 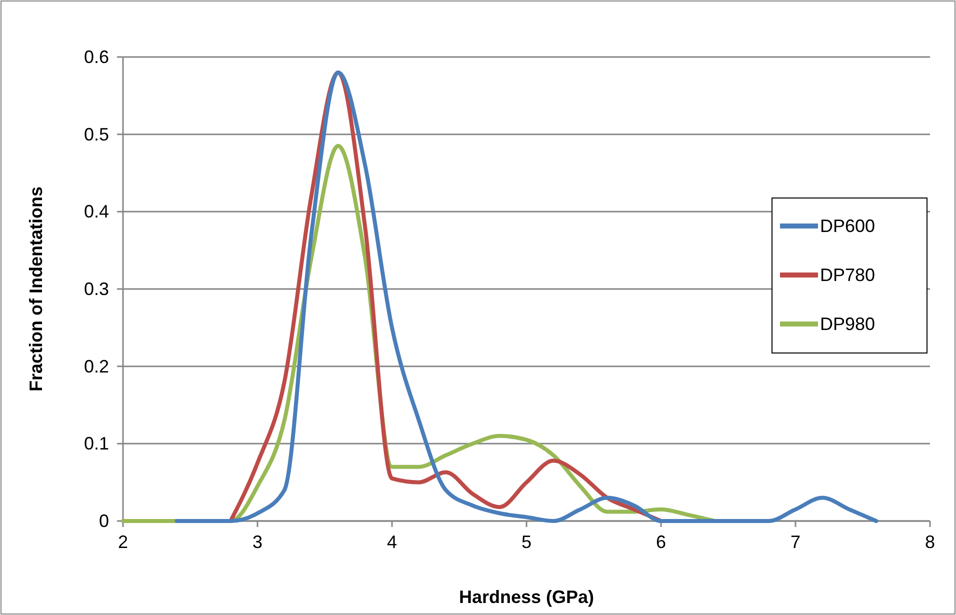 What do you see at coordinates (36, 289) in the screenshot?
I see `y-axis-title: Fraction of Indentations` at bounding box center [36, 289].